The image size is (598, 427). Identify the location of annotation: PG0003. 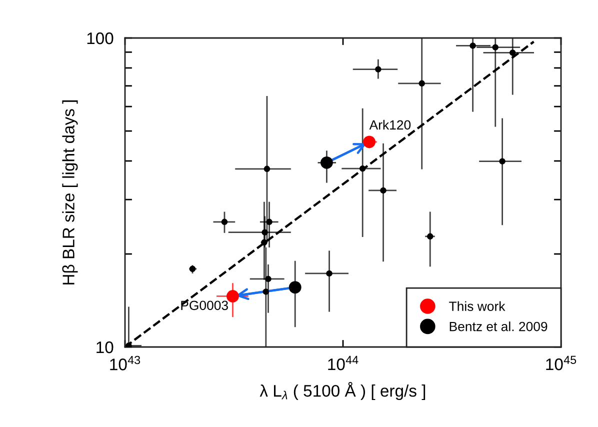
(204, 305).